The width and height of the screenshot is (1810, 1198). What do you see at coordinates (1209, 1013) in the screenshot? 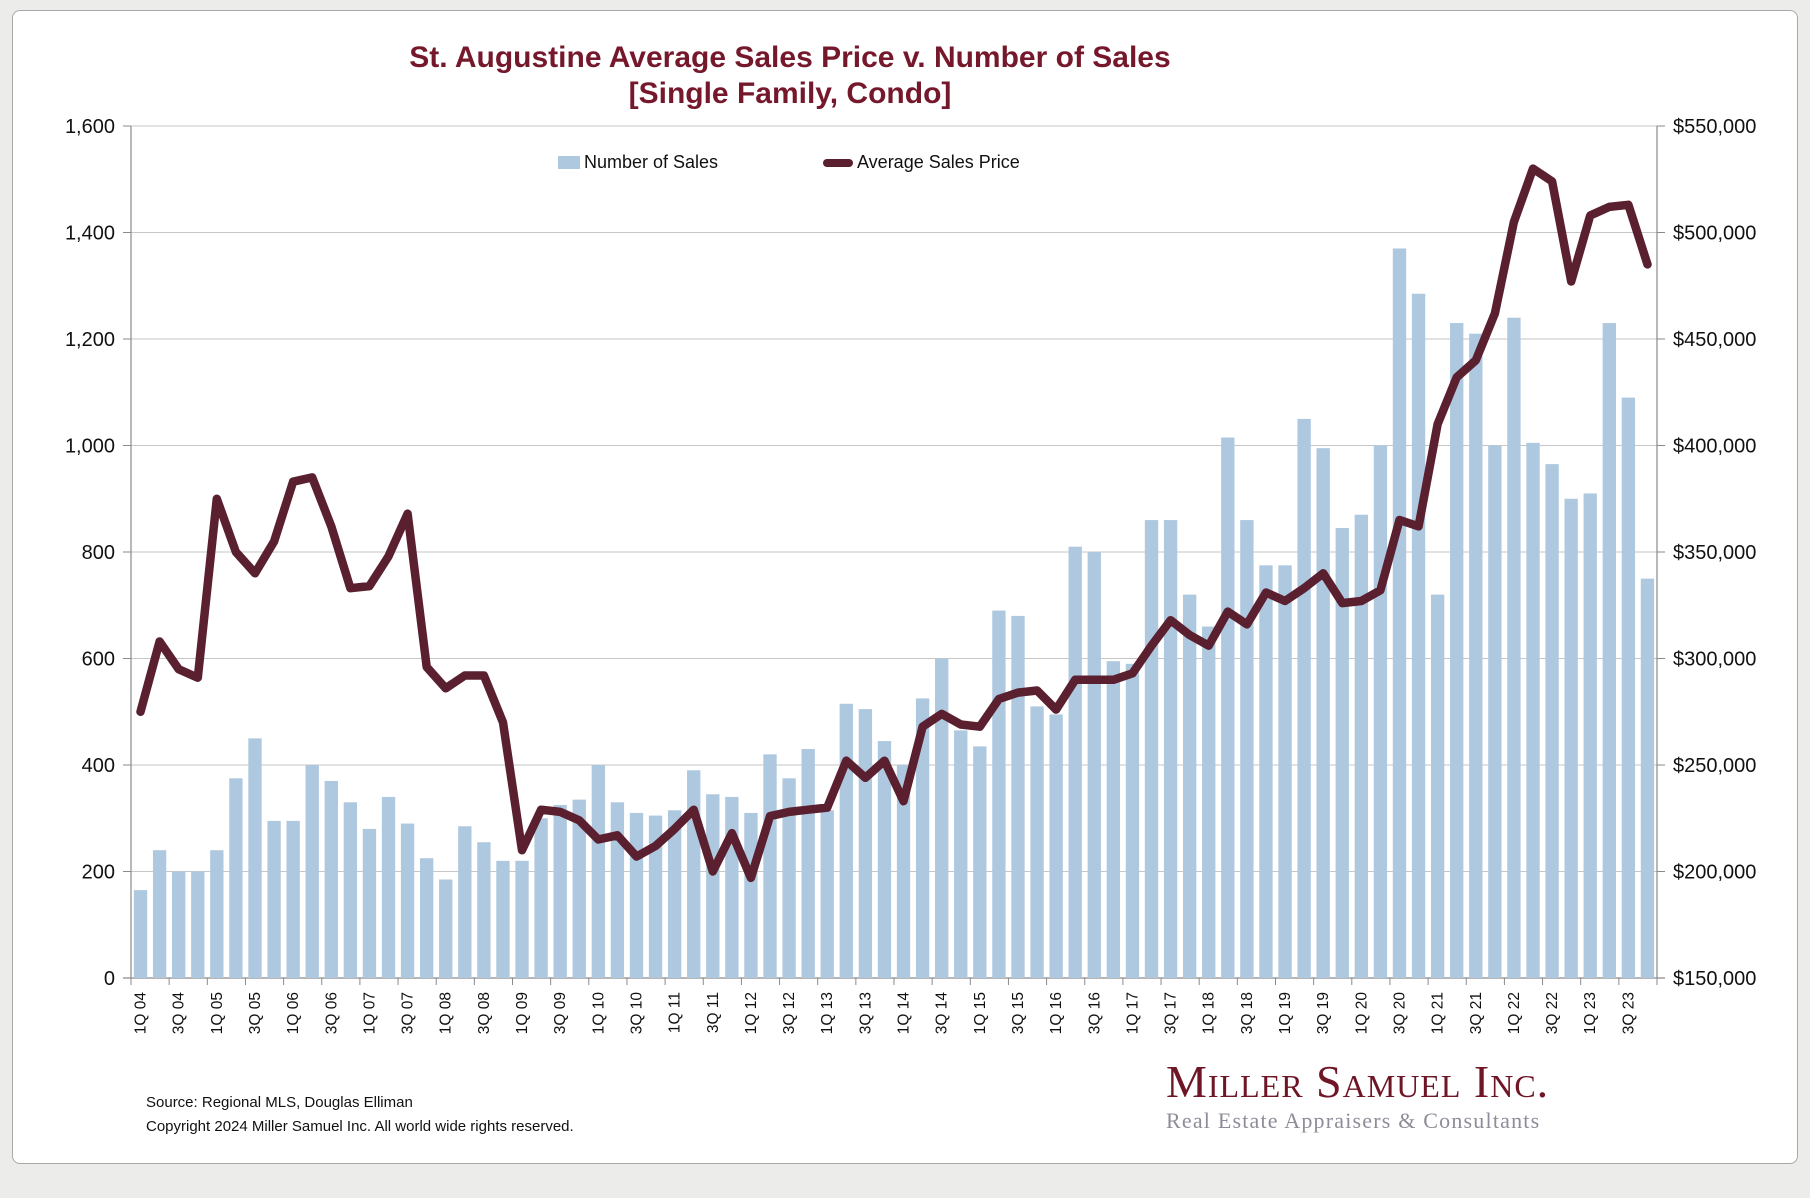
I see `x-axis-label-1Q-18: 1Q 18` at bounding box center [1209, 1013].